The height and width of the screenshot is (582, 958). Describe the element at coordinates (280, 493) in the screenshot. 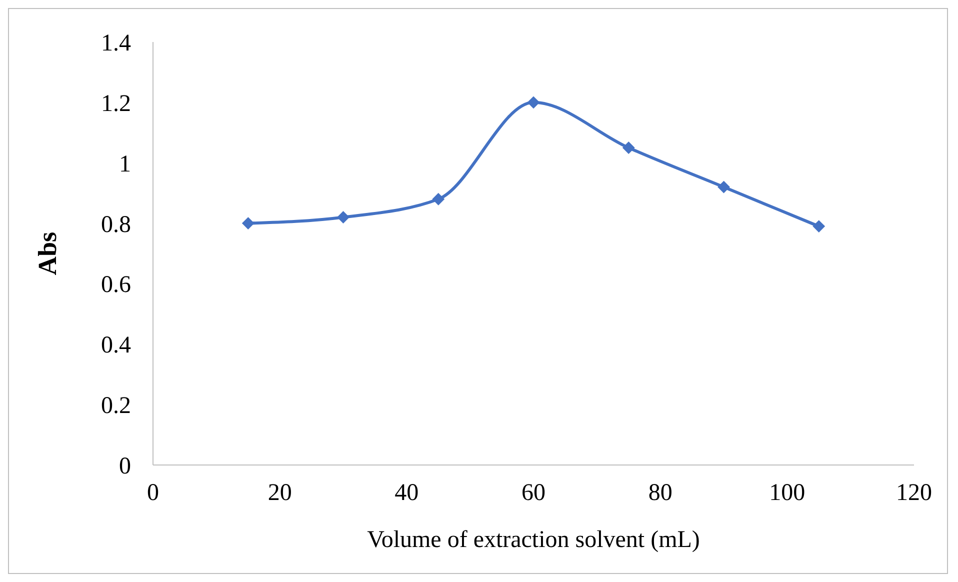

I see `x-tick-label: 20` at that location.